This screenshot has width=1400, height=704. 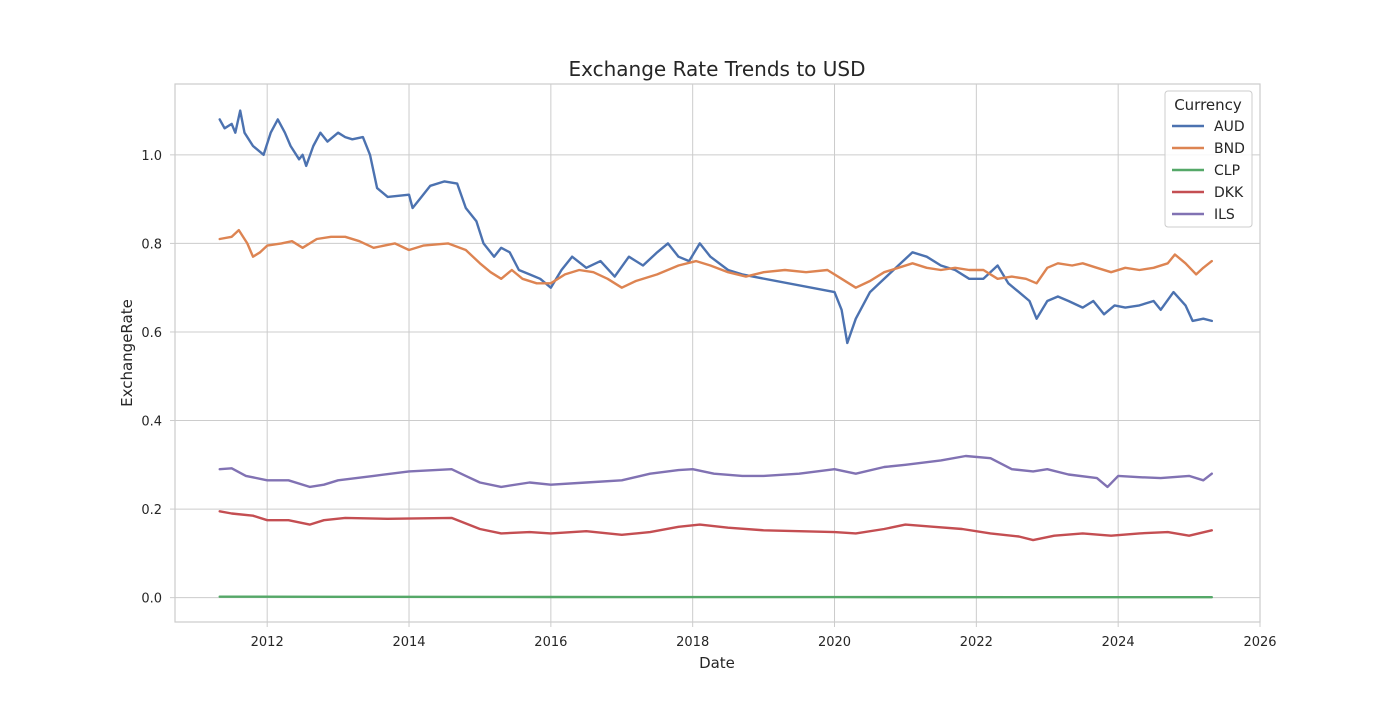 What do you see at coordinates (408, 642) in the screenshot?
I see `x-tick-label: 2014` at bounding box center [408, 642].